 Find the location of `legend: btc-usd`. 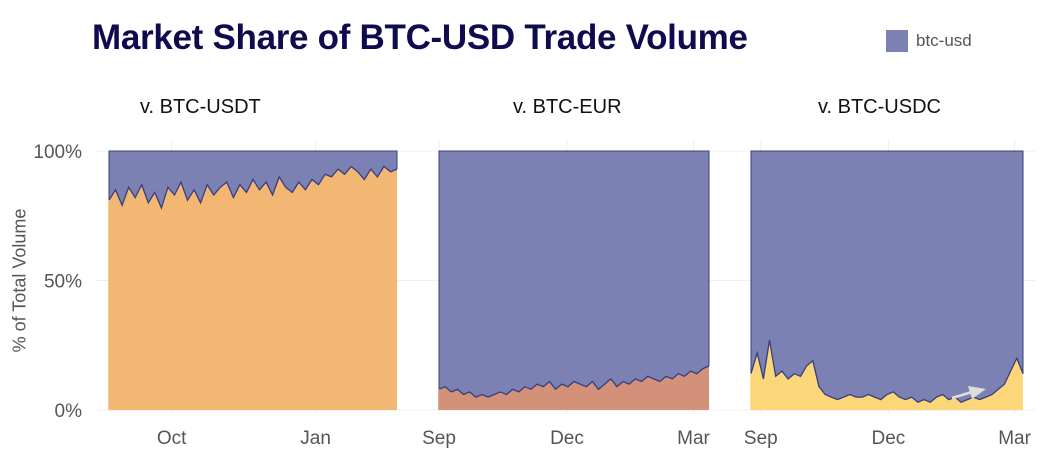

legend: btc-usd is located at coordinates (929, 41).